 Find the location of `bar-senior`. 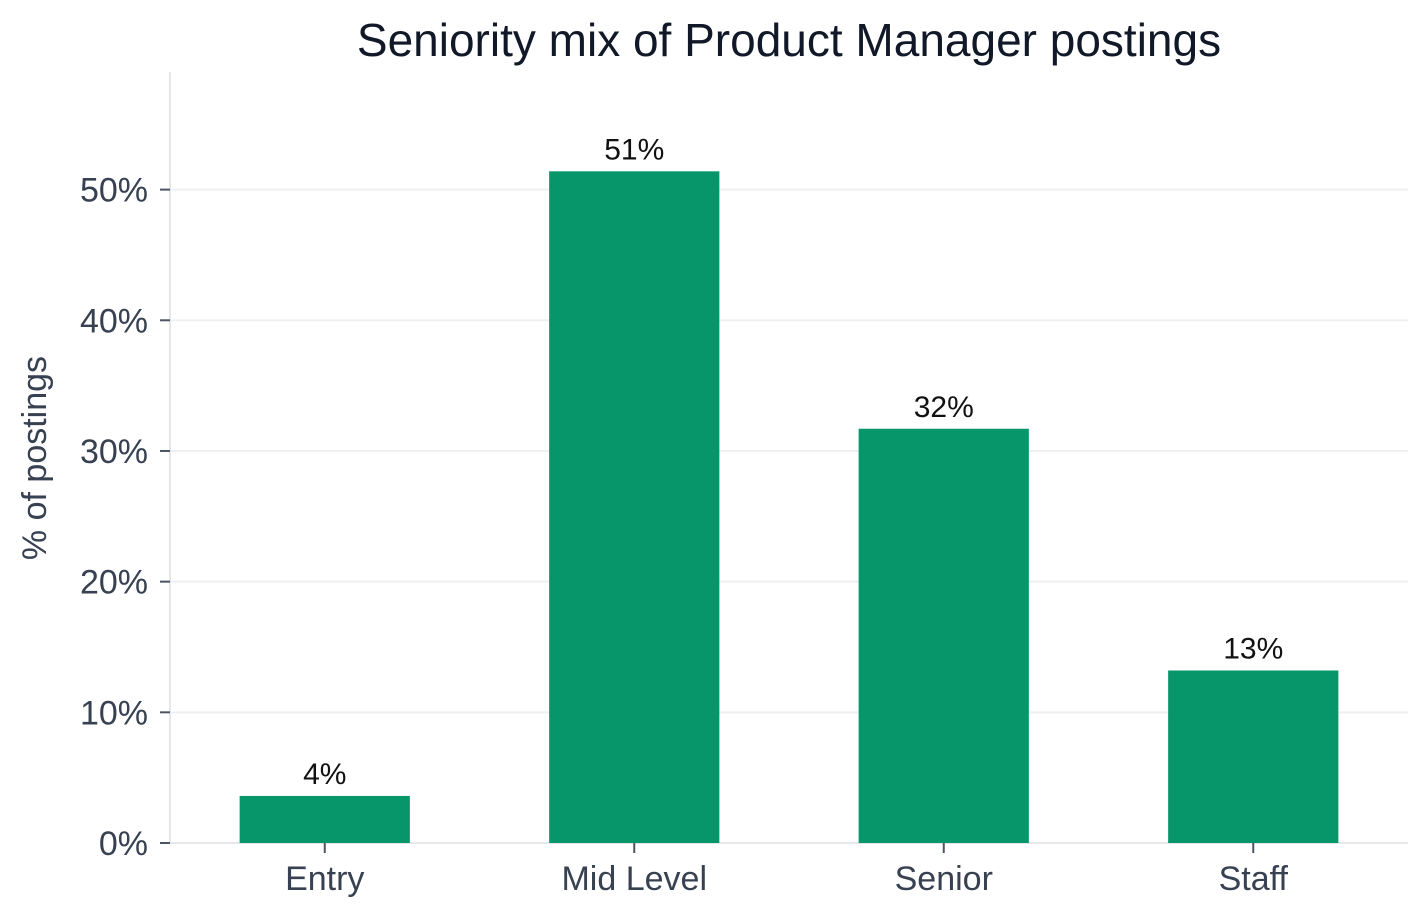

bar-senior is located at coordinates (943, 635).